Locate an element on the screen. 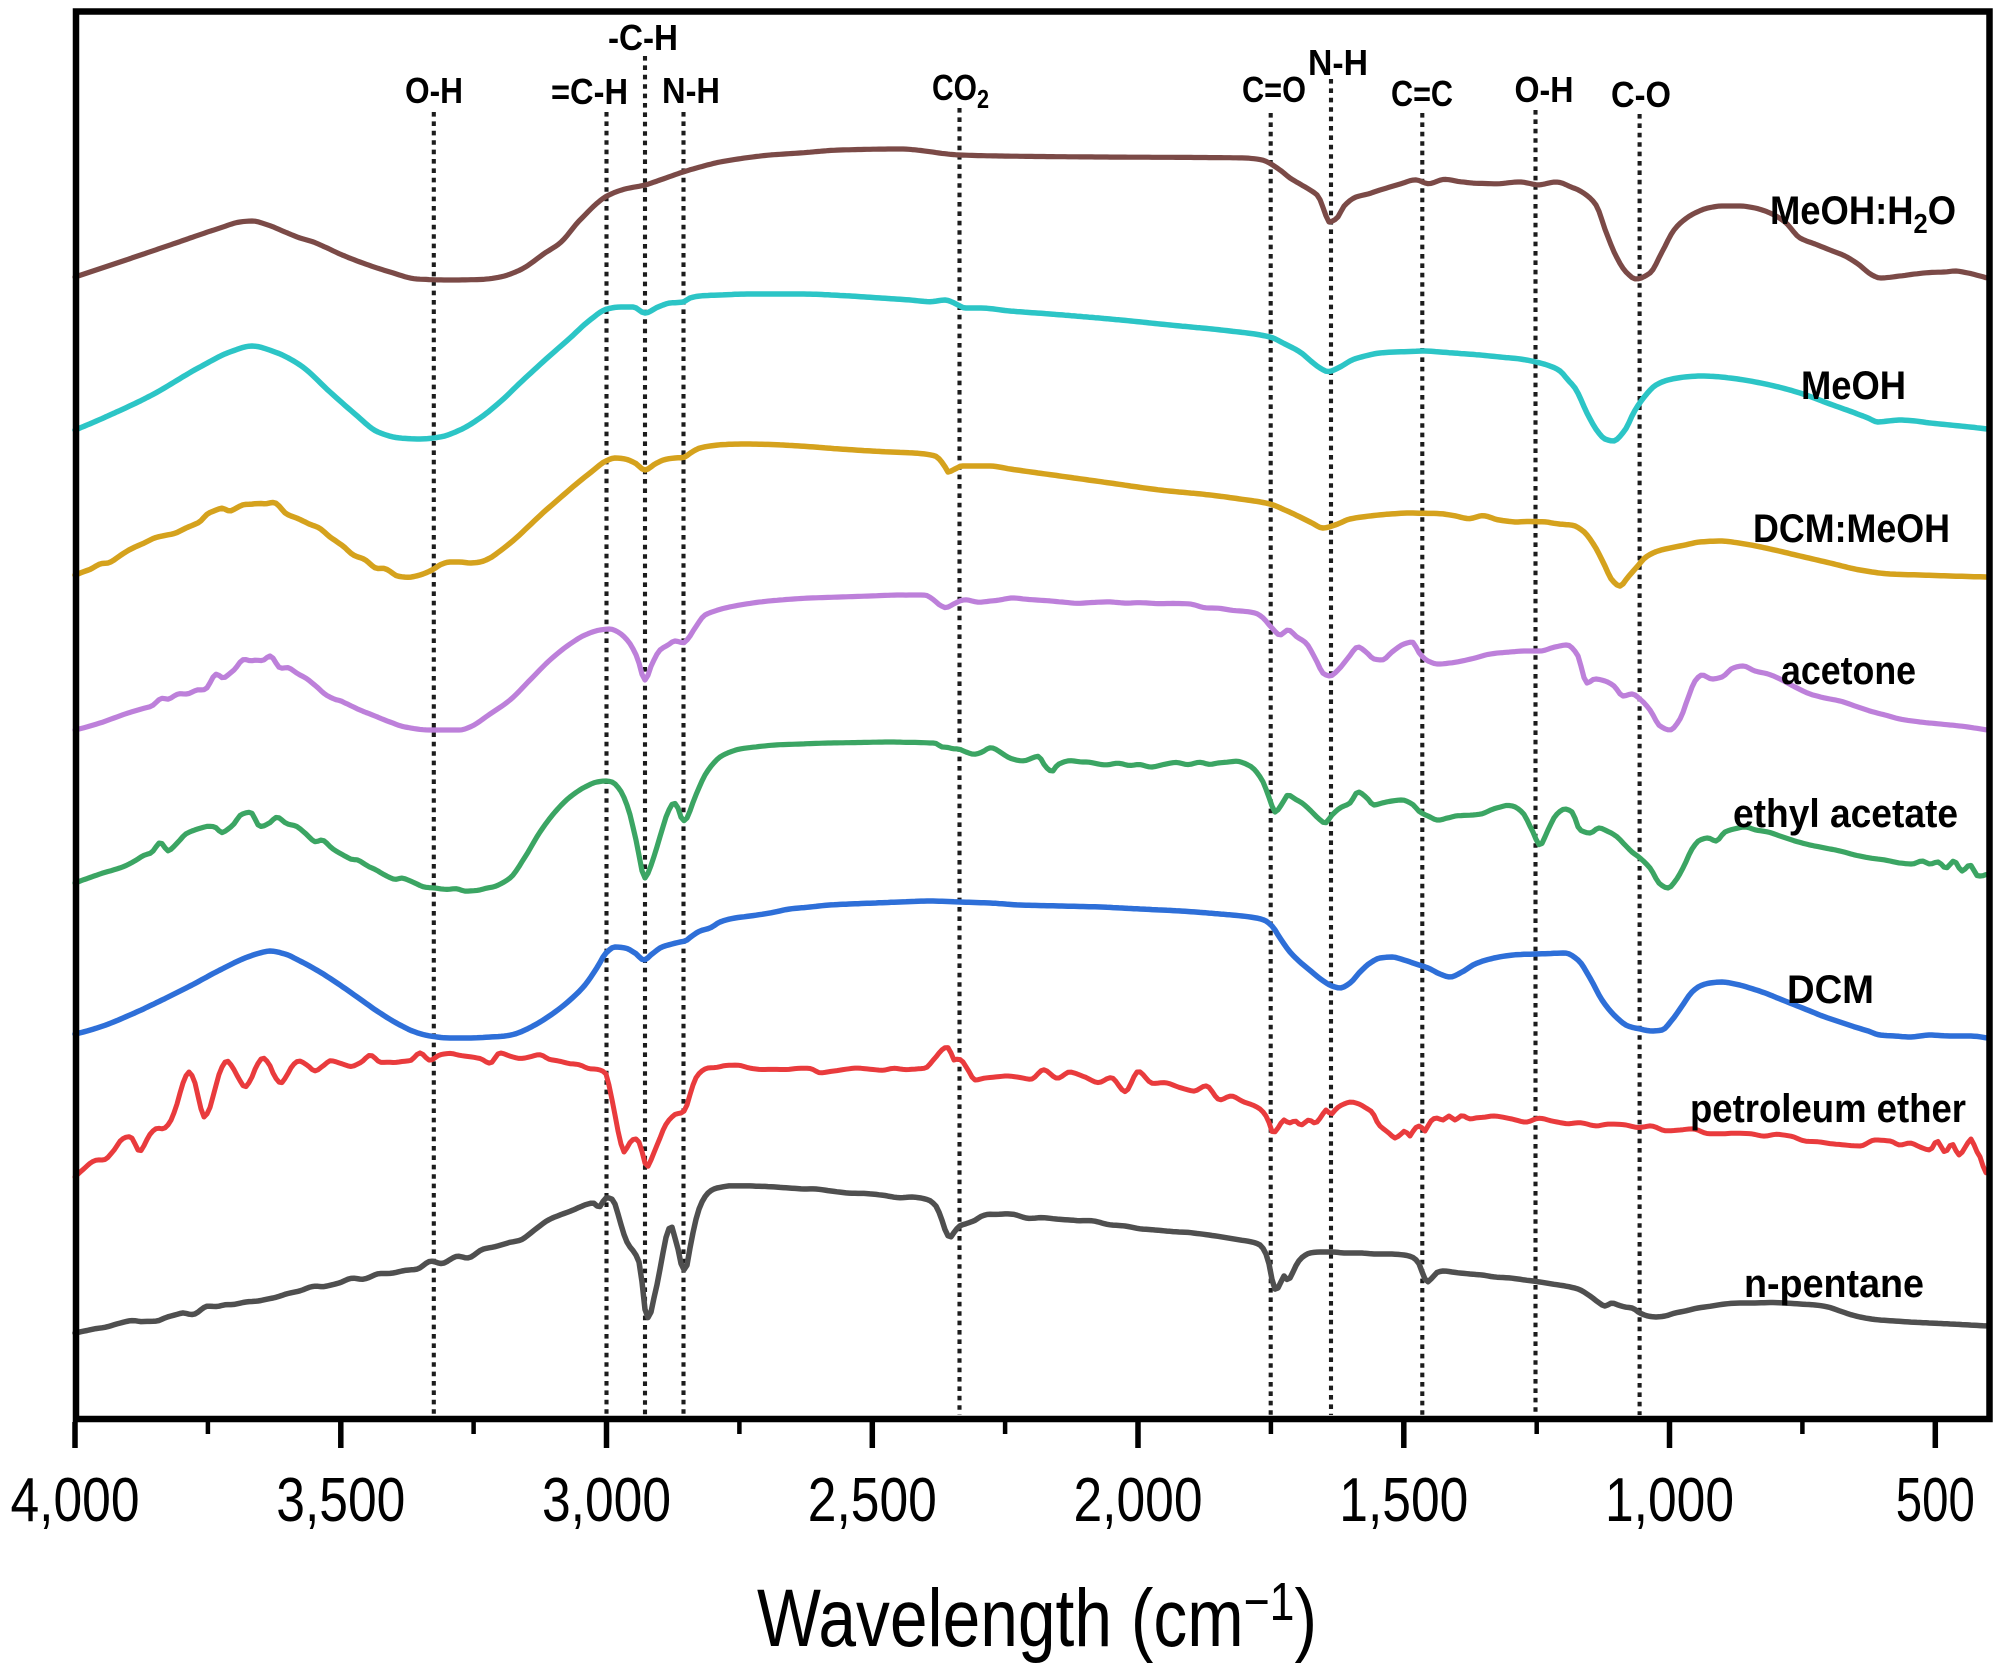 This screenshot has height=1666, width=2008. svg-text: MeOH is located at coordinates (1853, 386).